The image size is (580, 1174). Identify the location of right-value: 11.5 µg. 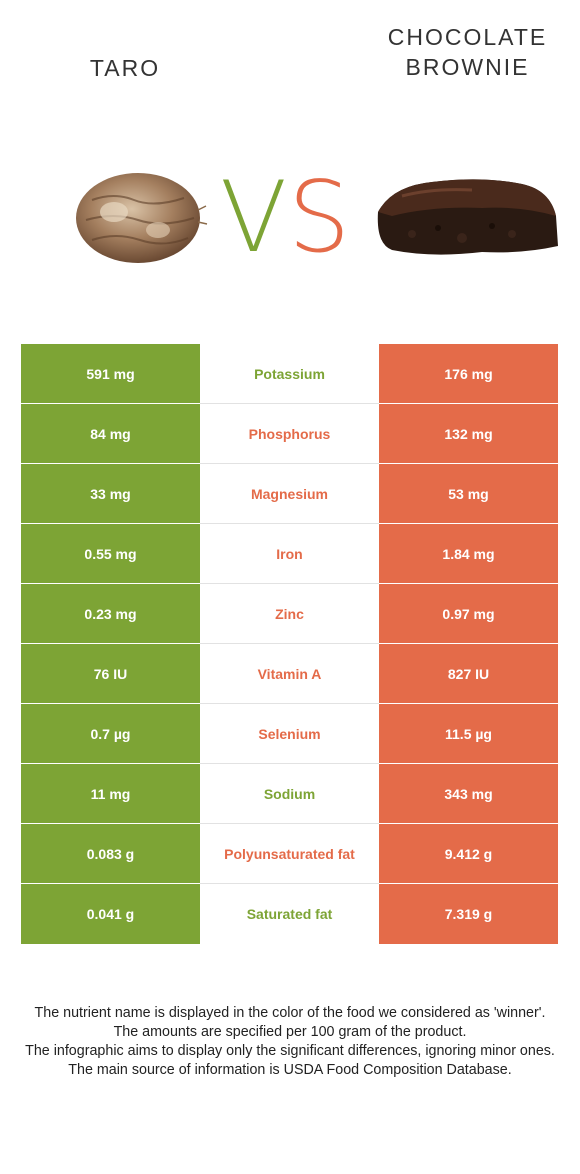
(468, 734).